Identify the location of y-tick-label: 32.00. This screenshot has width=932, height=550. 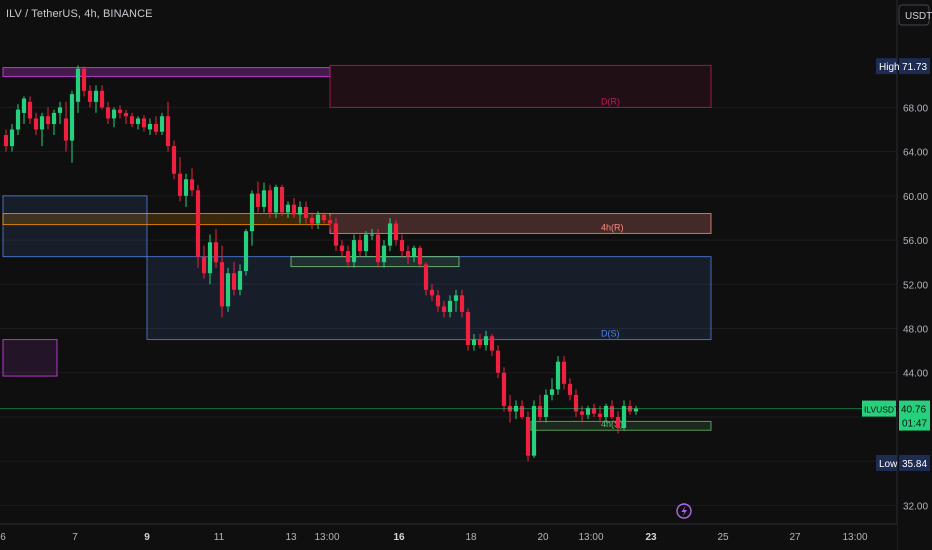
(915, 506).